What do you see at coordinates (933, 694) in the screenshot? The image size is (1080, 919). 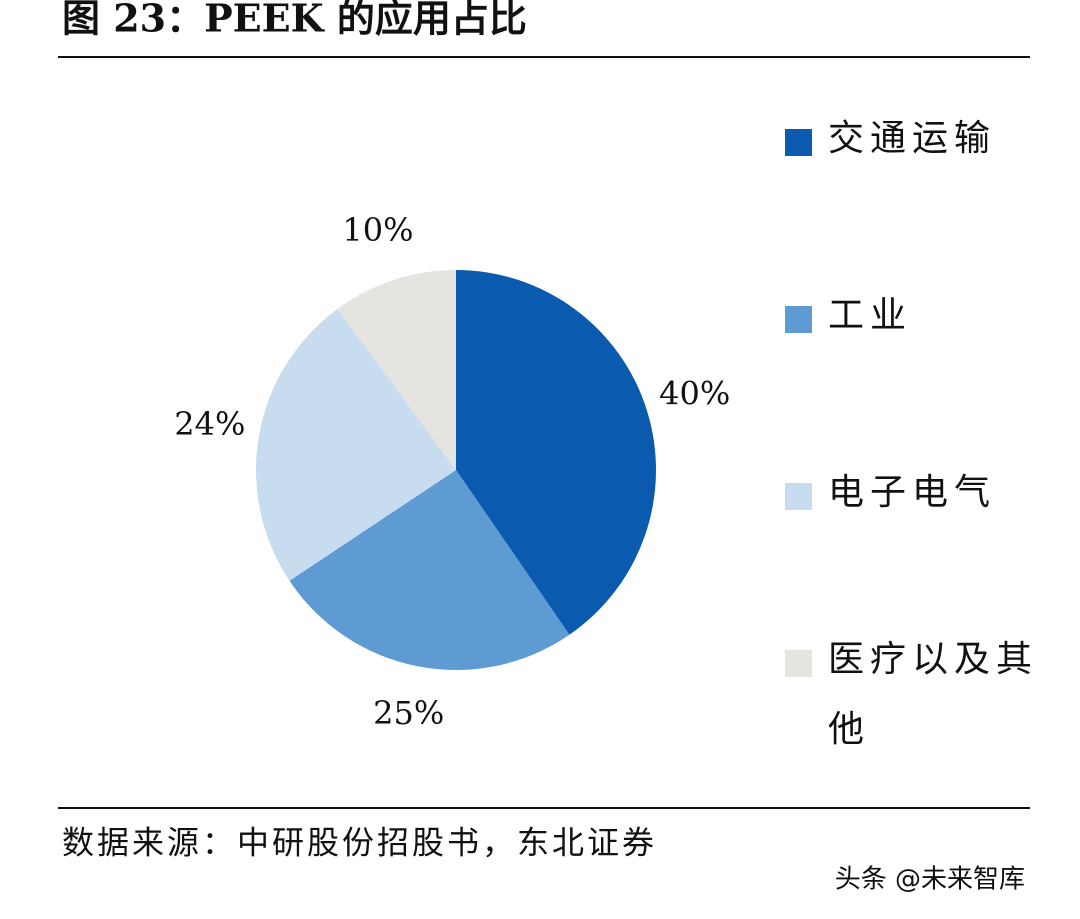 I see `legend-label: 医疗以及其他` at bounding box center [933, 694].